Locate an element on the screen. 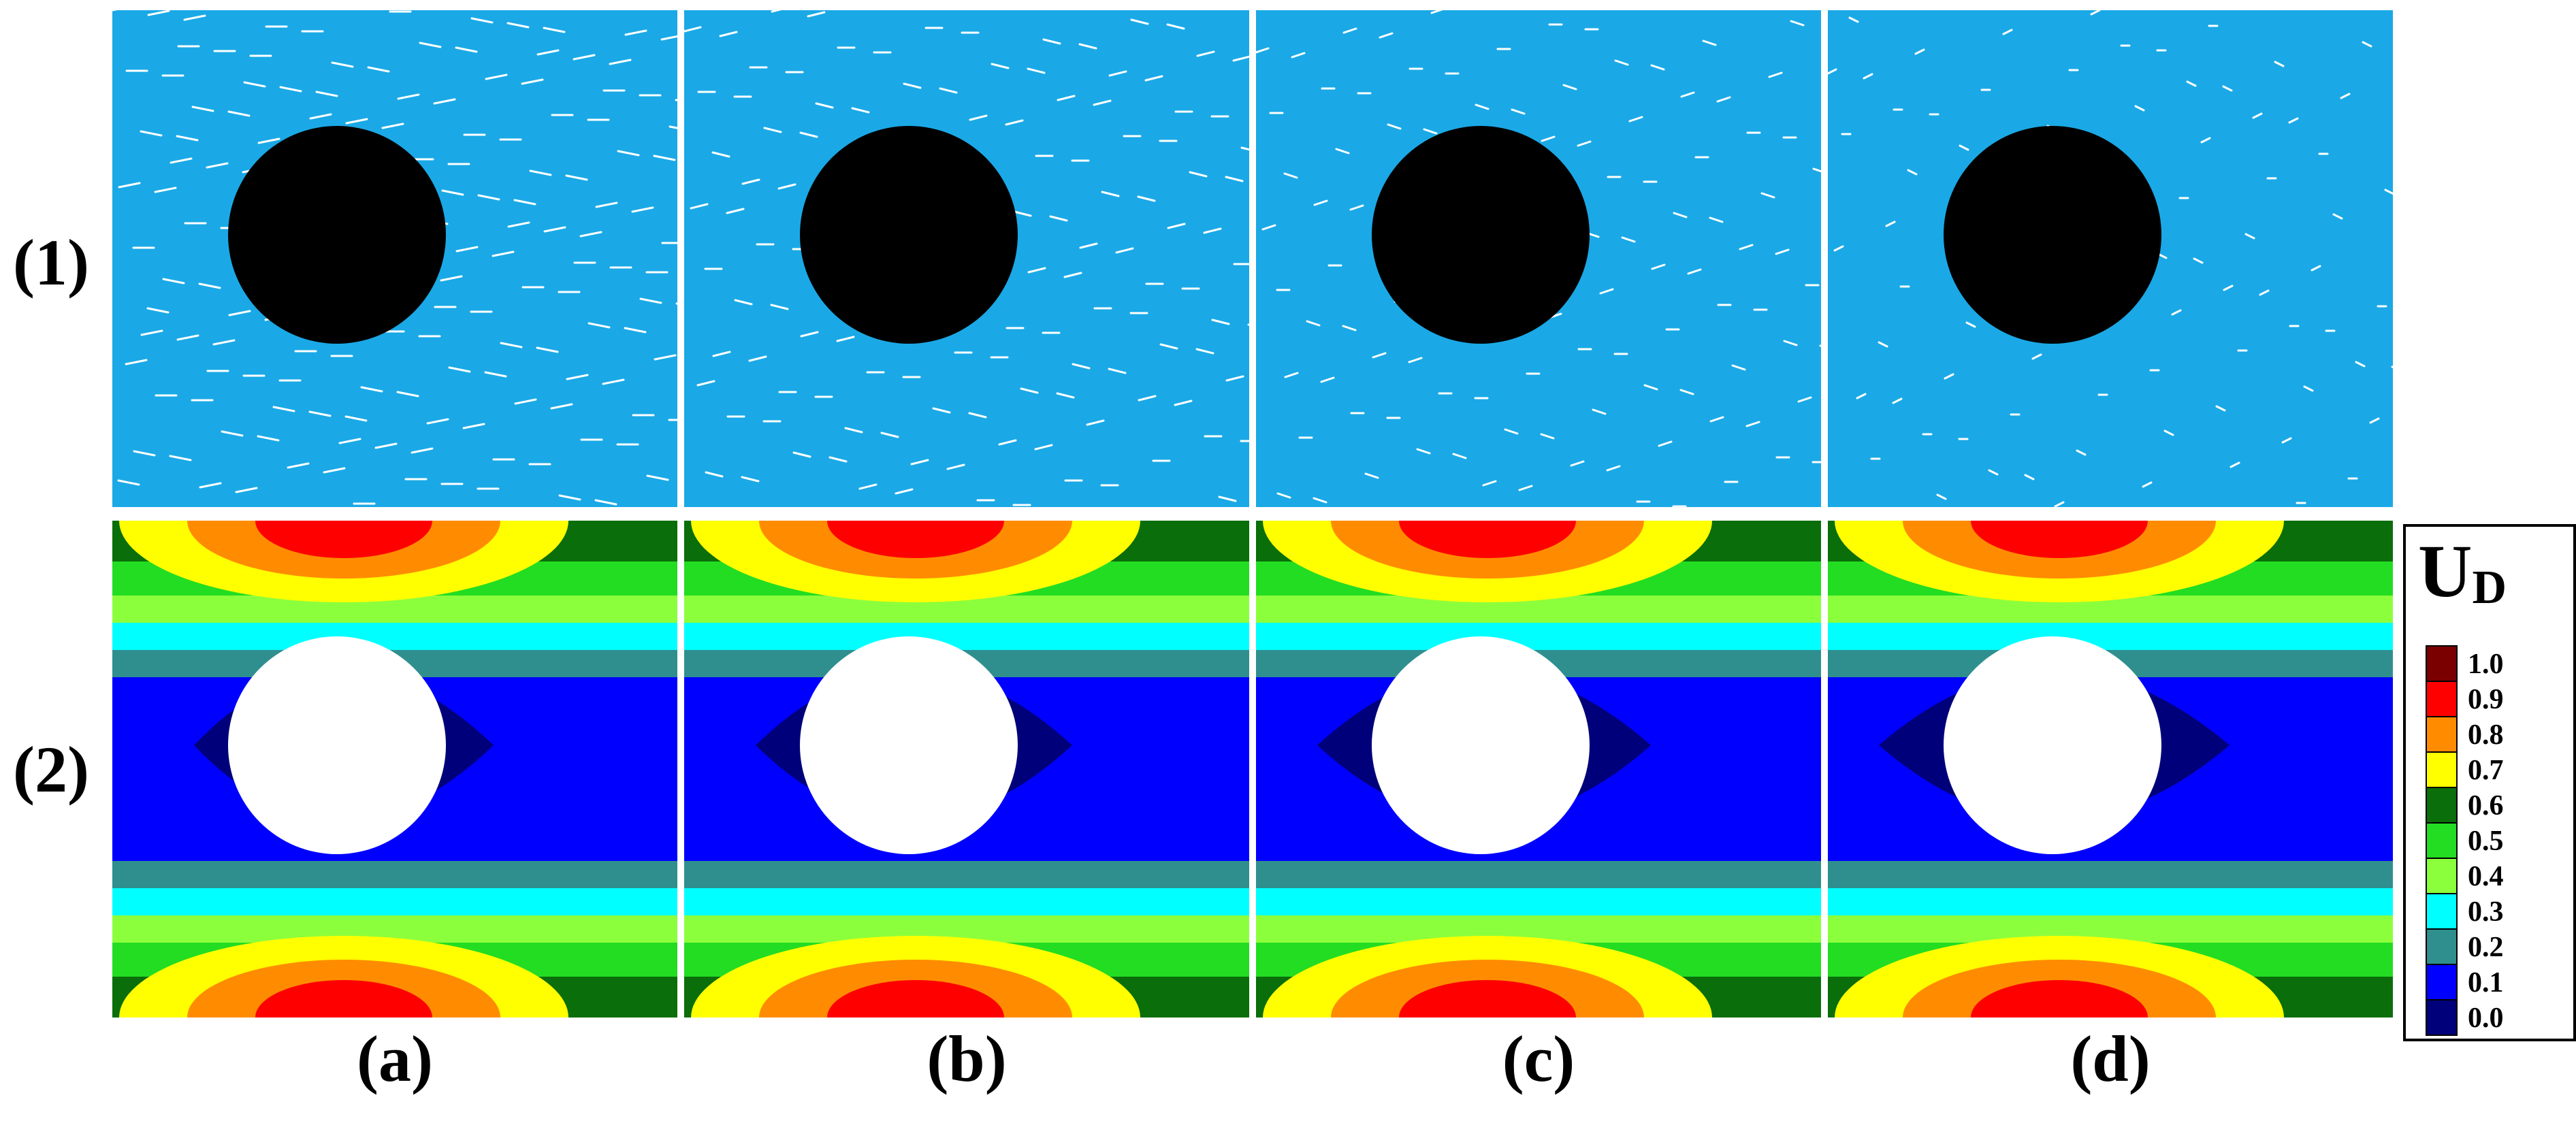 Image resolution: width=2576 pixels, height=1123 pixels. row-label-2: (2) is located at coordinates (51, 770).